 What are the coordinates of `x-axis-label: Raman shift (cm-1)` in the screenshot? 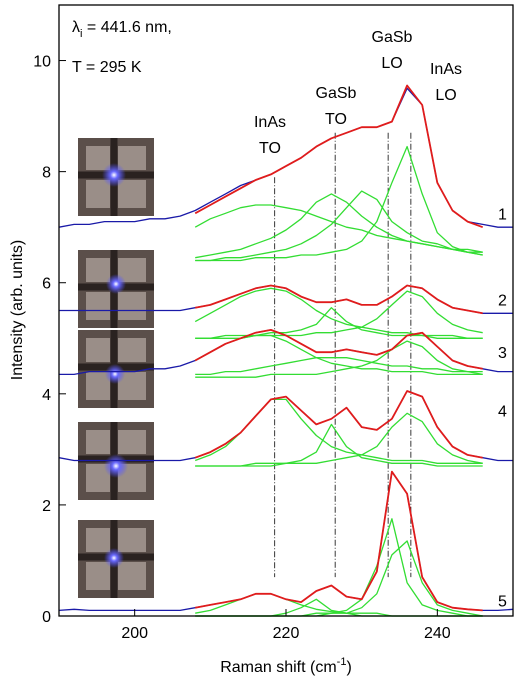 It's located at (286, 666).